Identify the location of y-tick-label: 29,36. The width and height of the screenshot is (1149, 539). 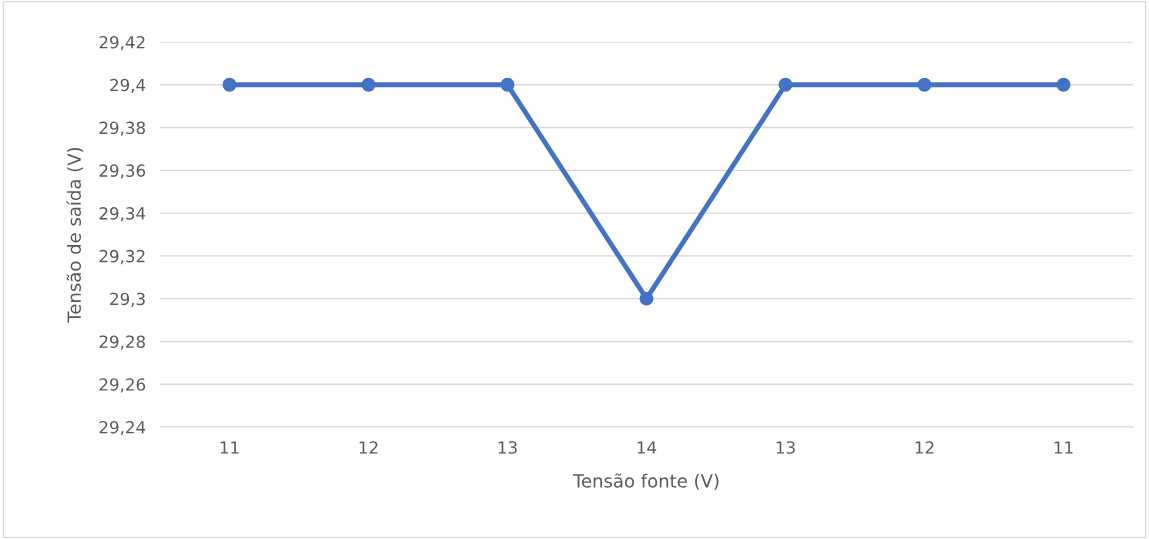
(122, 171).